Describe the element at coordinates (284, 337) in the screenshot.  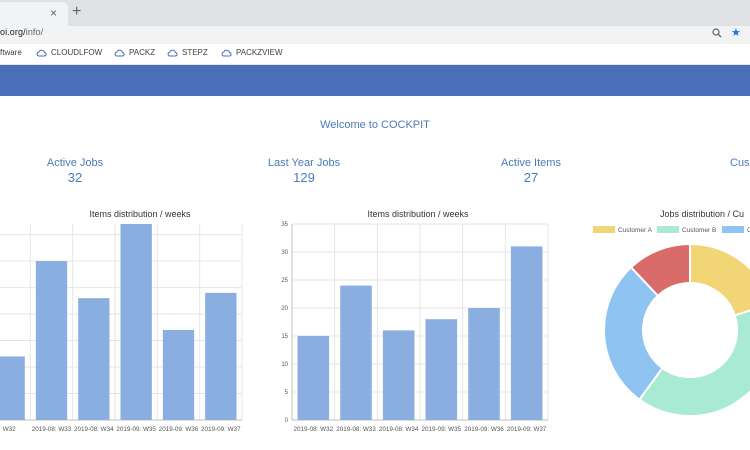
I see `y-tick-label: 15` at that location.